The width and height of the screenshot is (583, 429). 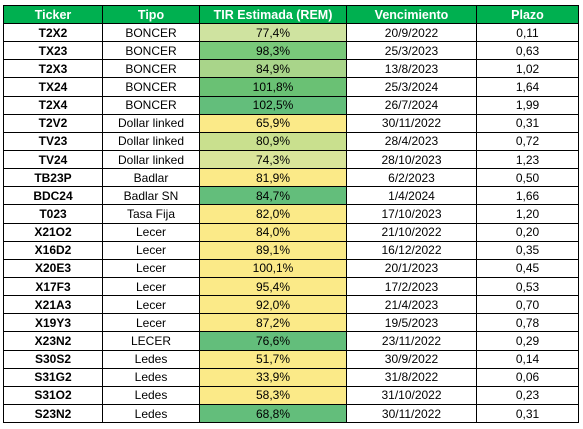 I want to click on table-row: TB23P Badlar 81,9% 6/2/2023 0,50, so click(x=291, y=178).